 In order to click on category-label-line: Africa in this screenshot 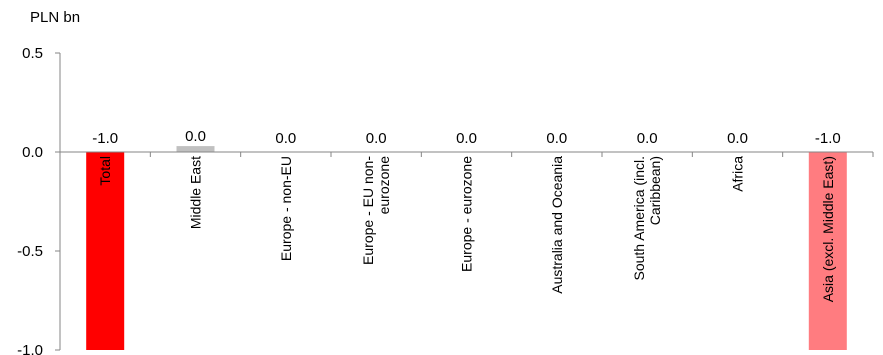, I will do `click(738, 174)`.